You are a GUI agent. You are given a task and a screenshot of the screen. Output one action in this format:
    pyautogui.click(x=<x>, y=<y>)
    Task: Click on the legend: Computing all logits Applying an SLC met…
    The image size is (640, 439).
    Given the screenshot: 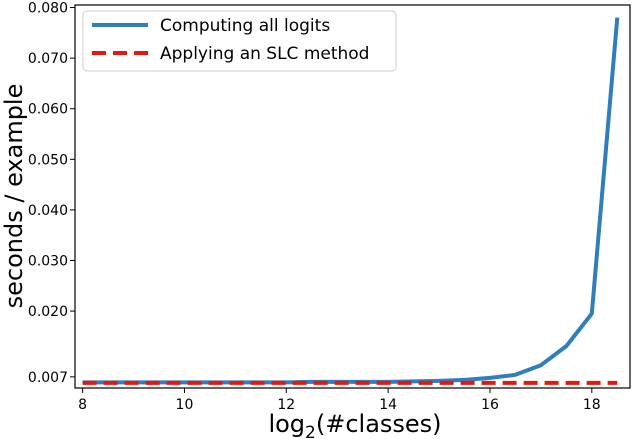 What is the action you would take?
    pyautogui.click(x=239, y=41)
    